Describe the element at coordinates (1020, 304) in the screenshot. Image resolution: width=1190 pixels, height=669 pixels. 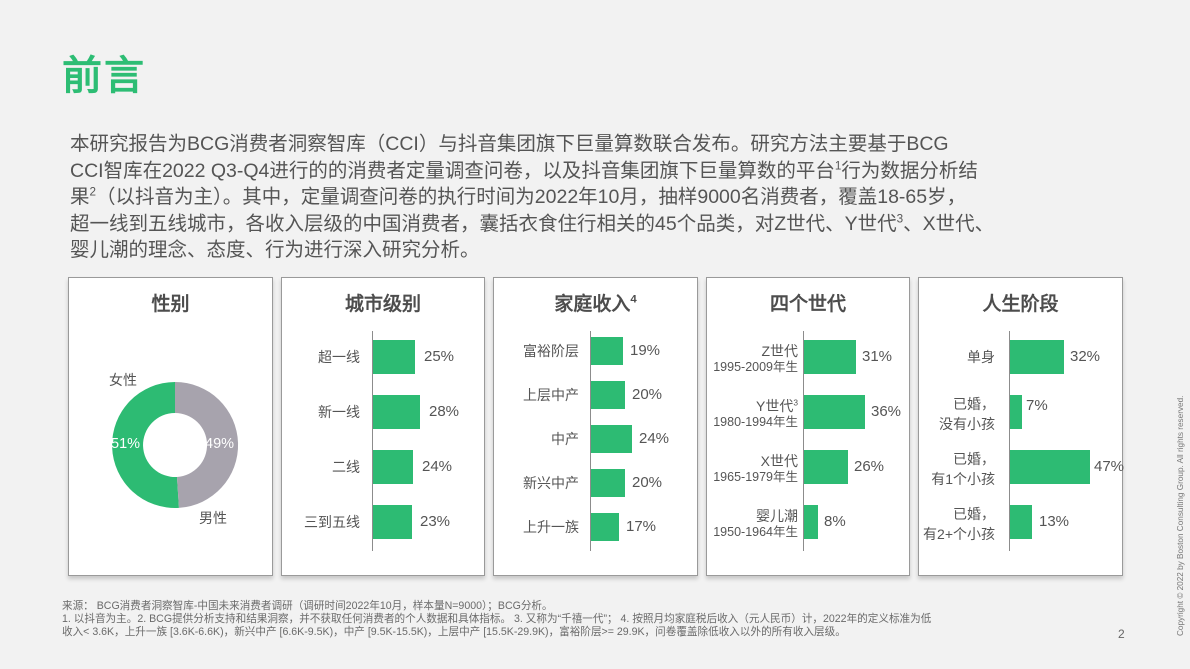
I see `panel-title: 人生阶段` at that location.